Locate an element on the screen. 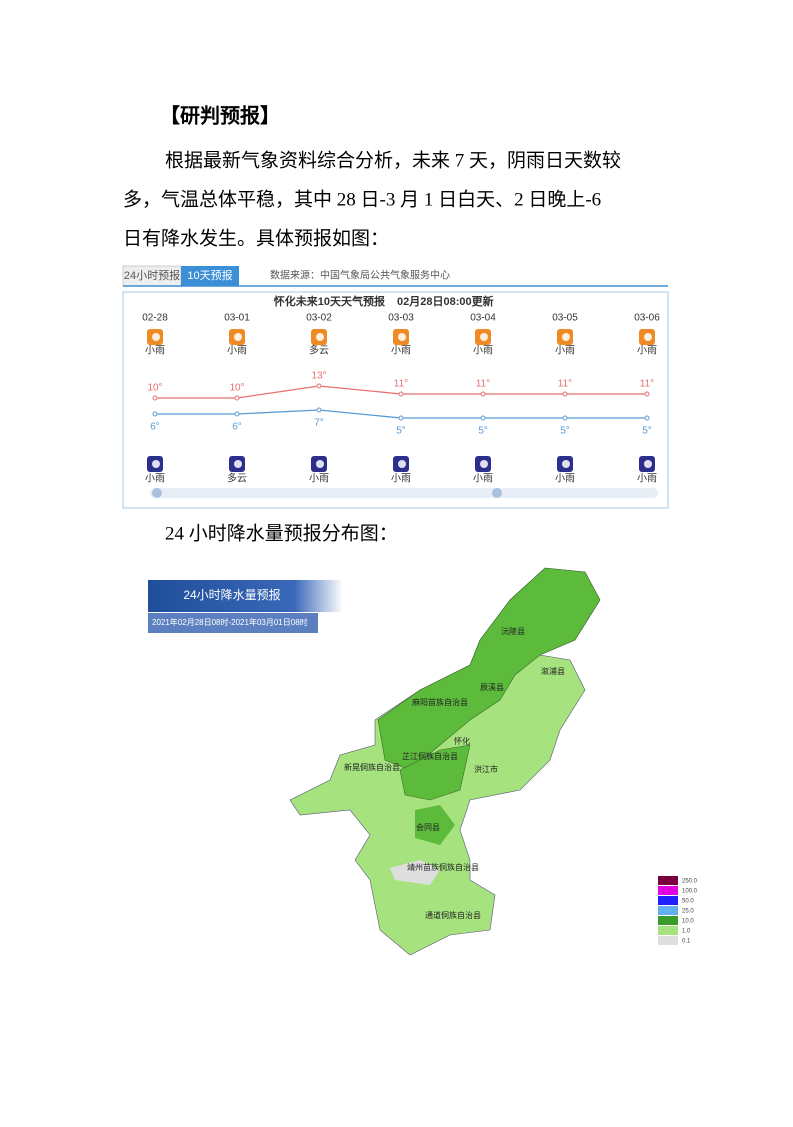 Image resolution: width=793 pixels, height=1127 pixels. temp-label: 6° is located at coordinates (237, 427).